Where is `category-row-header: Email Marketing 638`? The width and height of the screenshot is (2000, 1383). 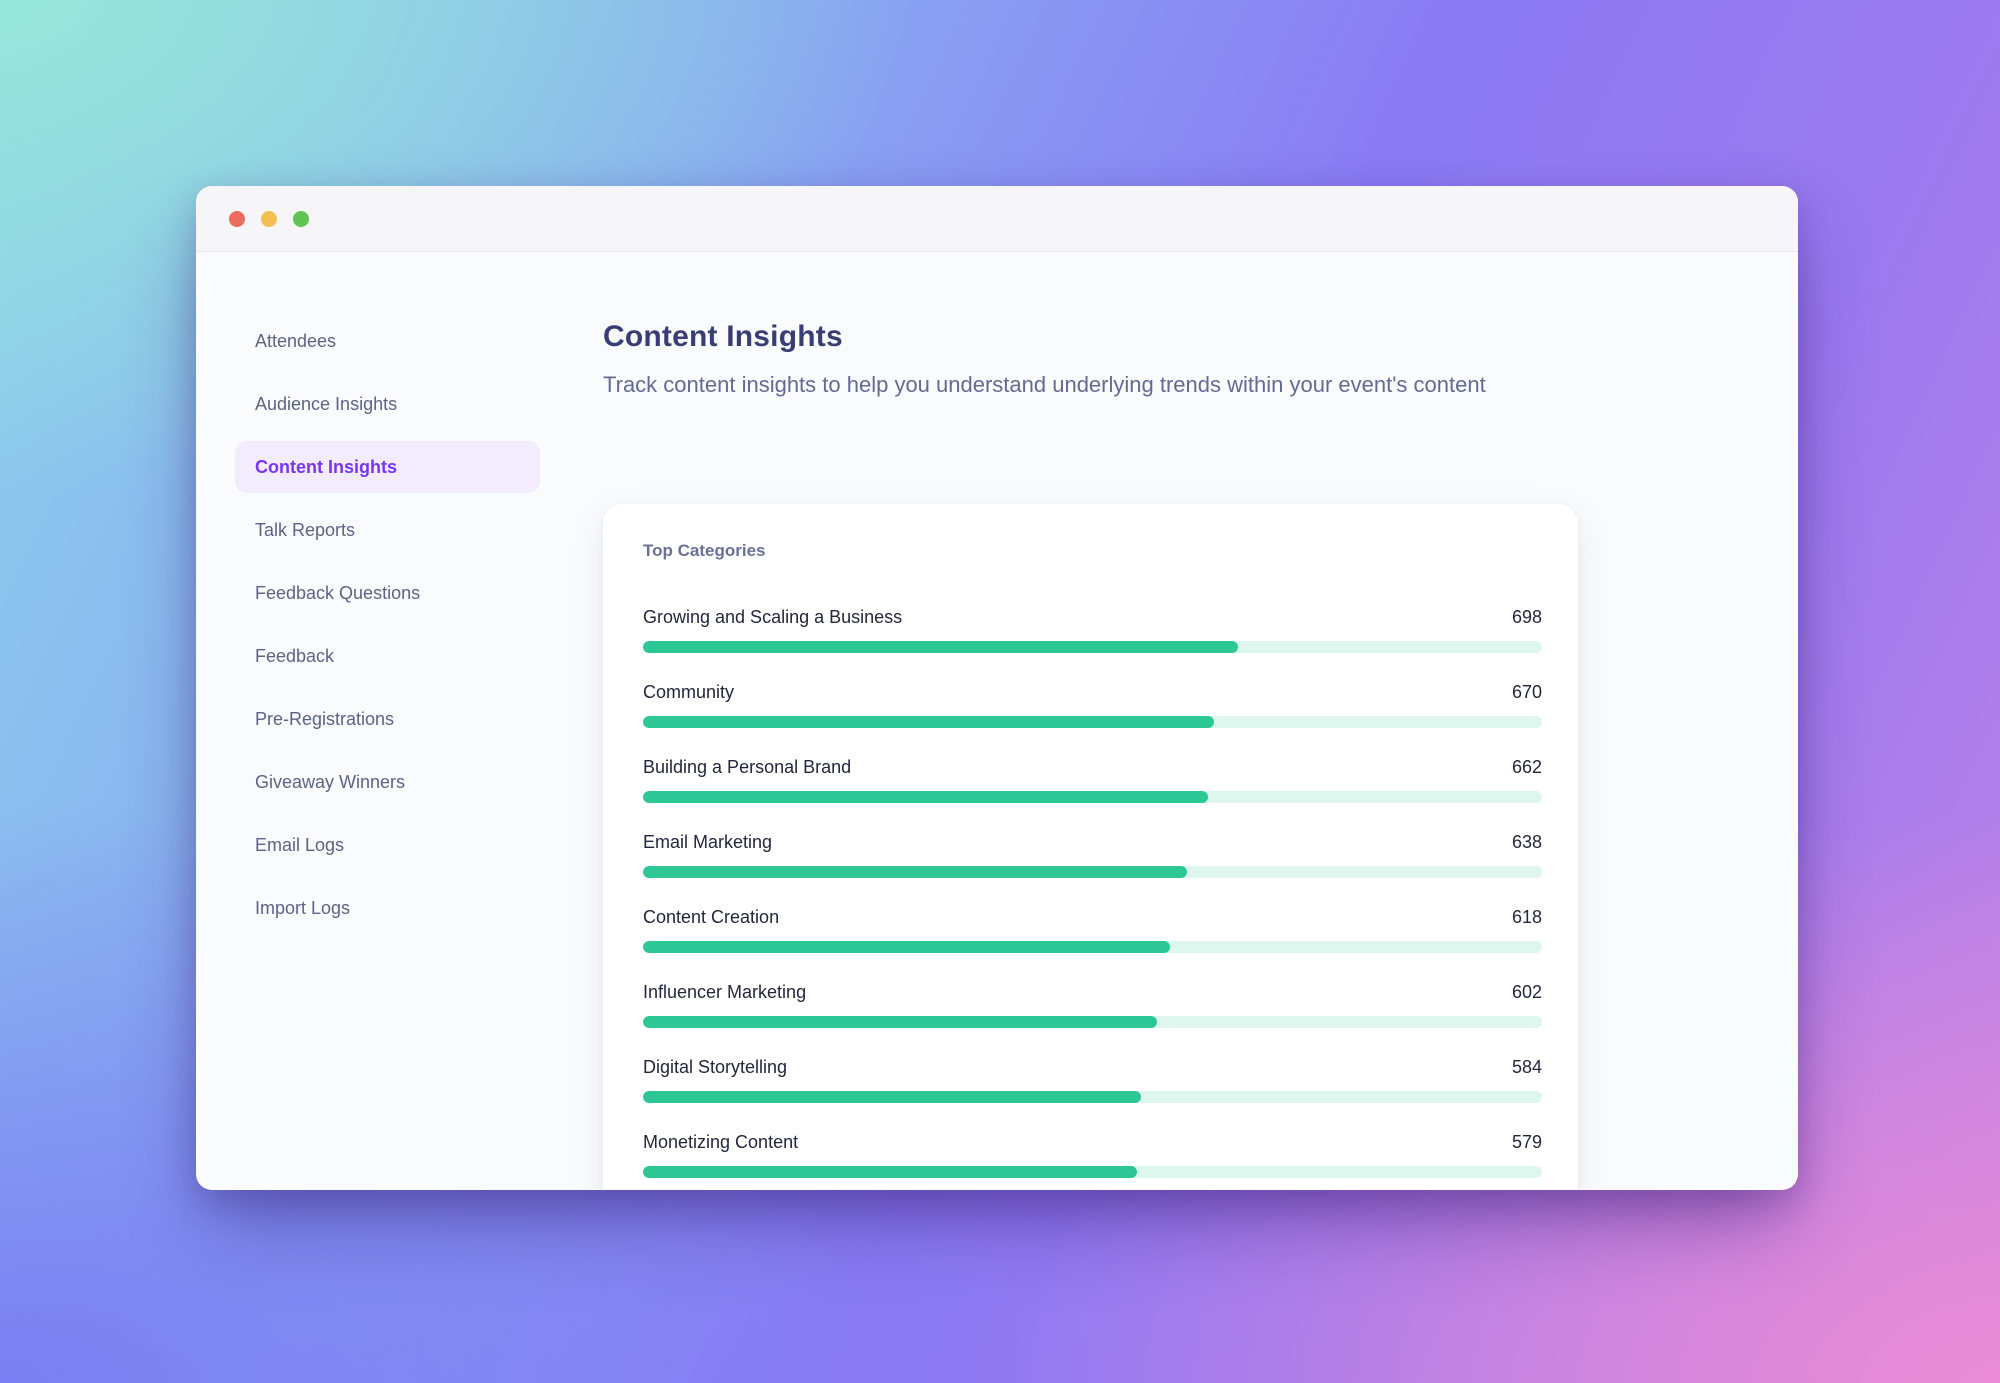 category-row-header: Email Marketing 638 is located at coordinates (1092, 842).